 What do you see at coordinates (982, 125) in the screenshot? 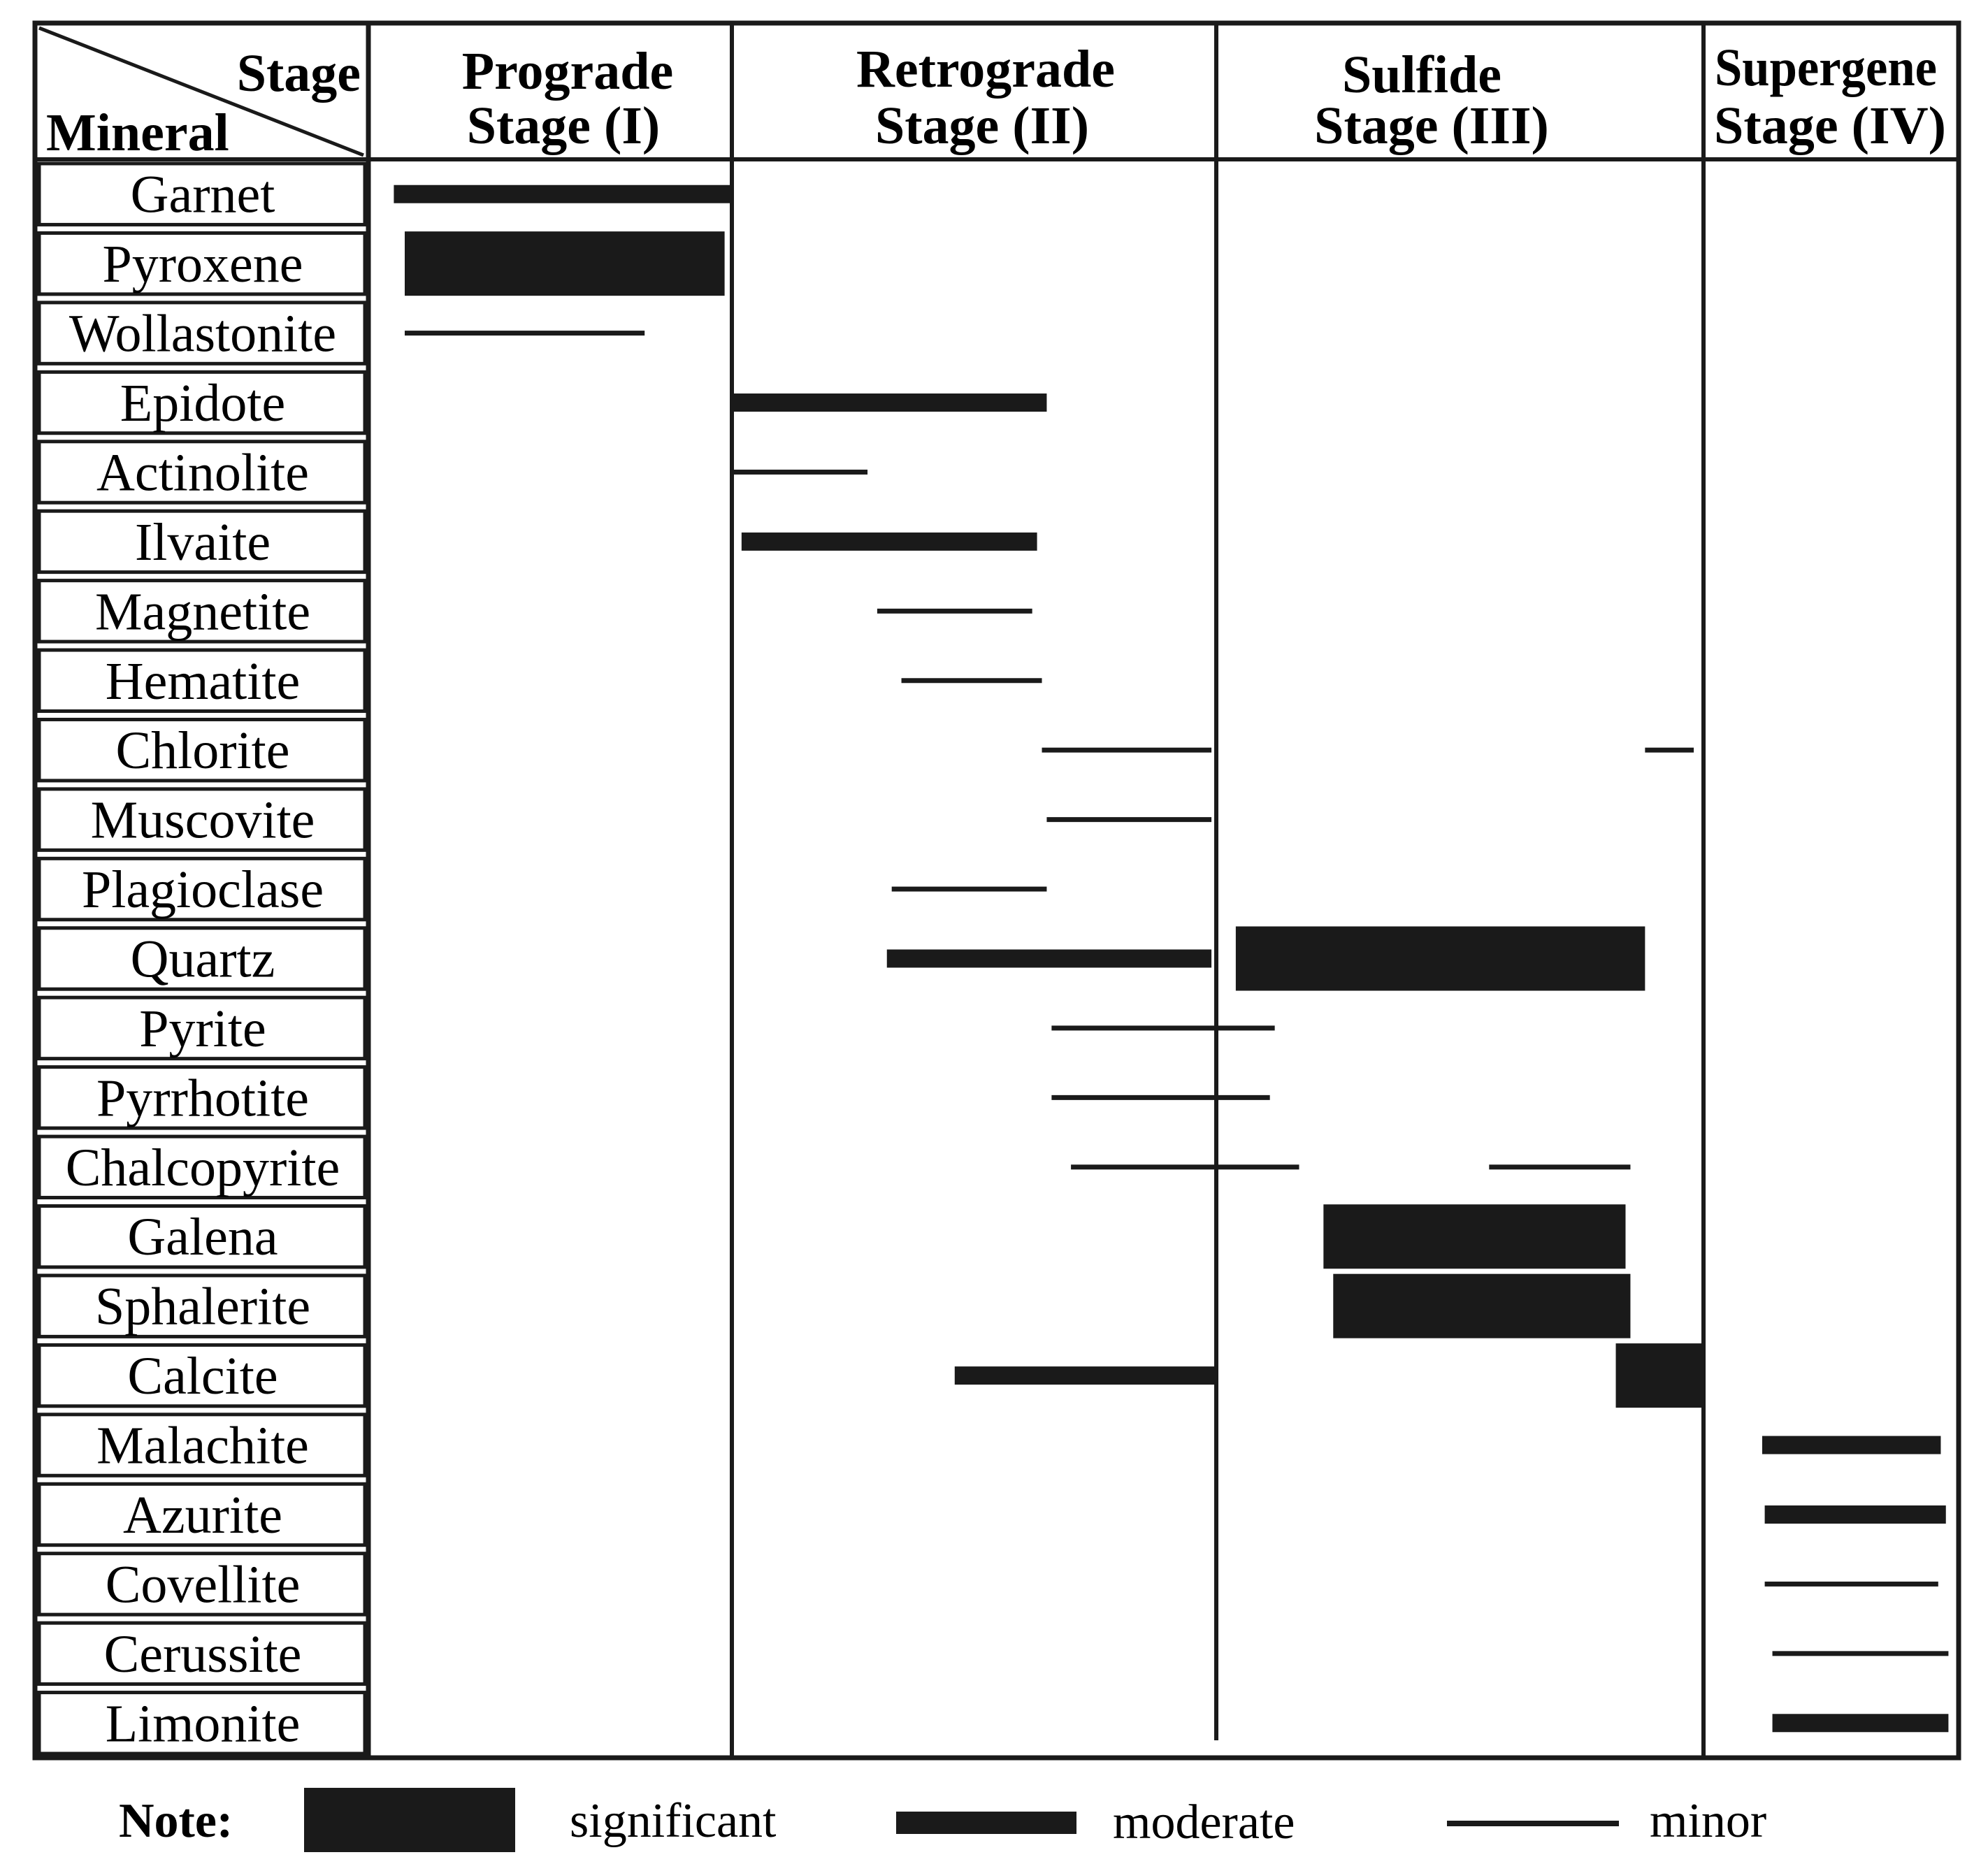
I see `stage-2-title-line2: Stage (II)` at bounding box center [982, 125].